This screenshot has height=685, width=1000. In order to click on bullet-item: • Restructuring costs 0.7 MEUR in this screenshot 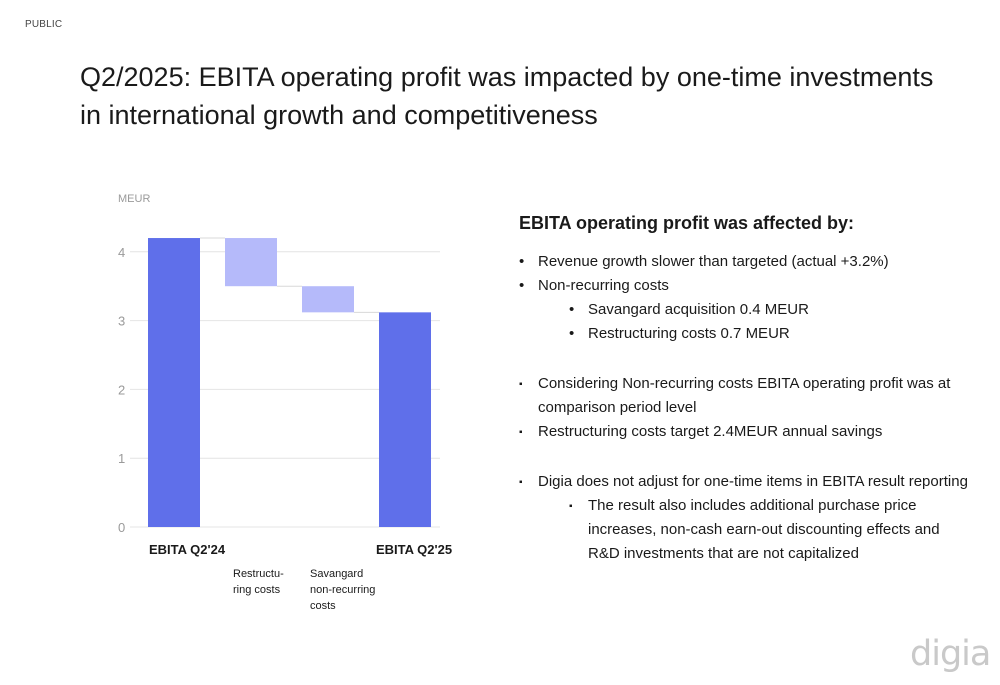, I will do `click(769, 334)`.